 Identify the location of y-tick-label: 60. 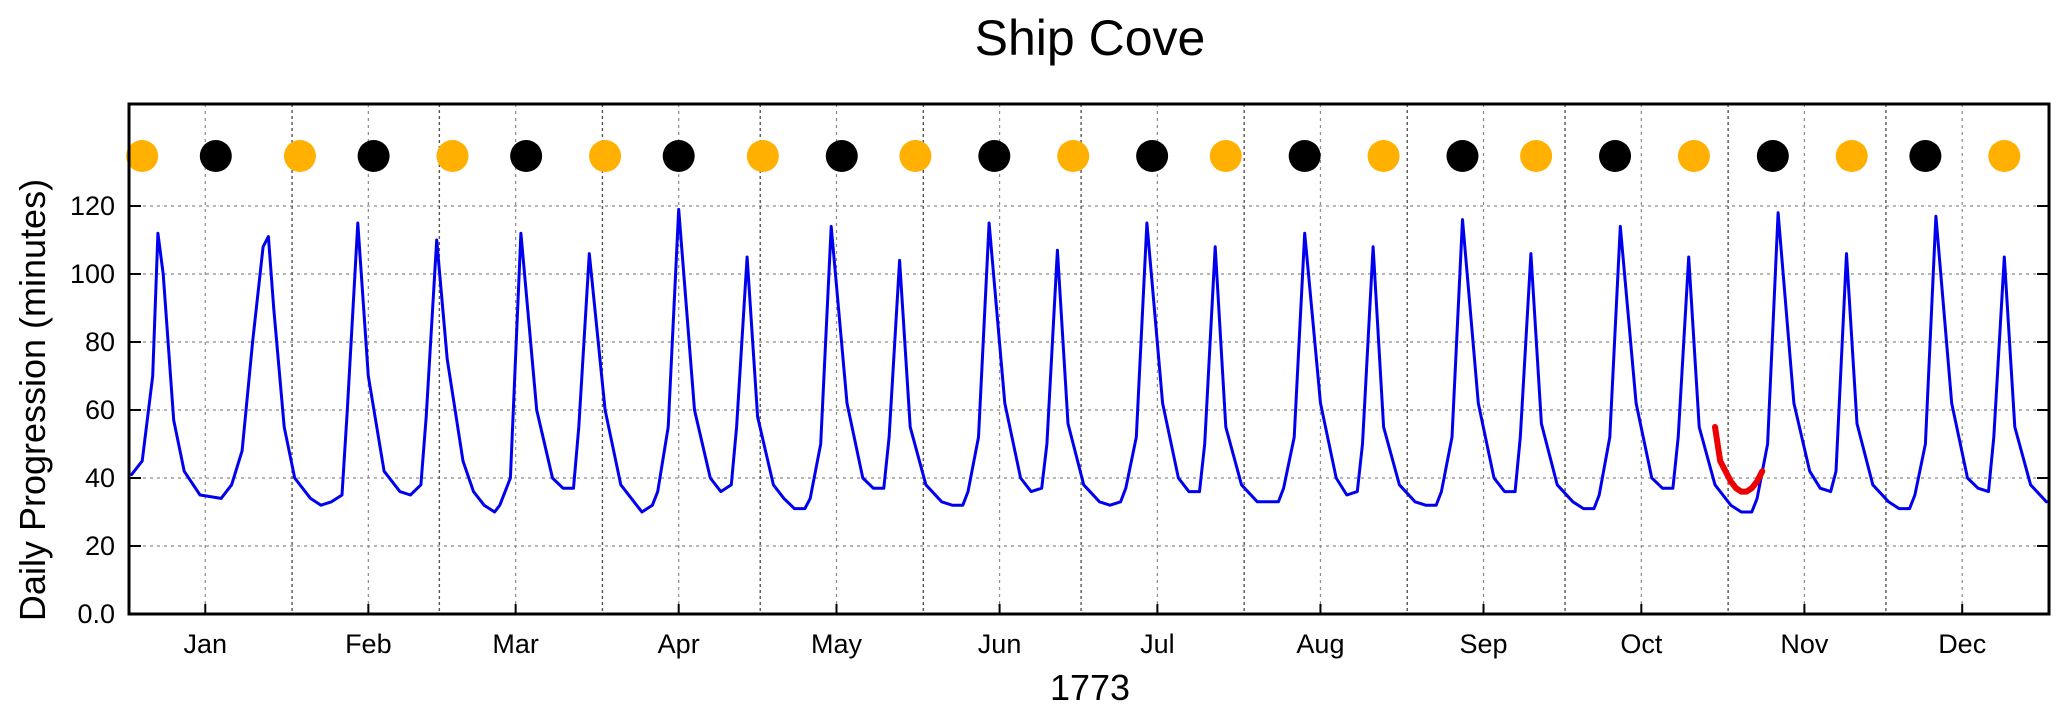
(100, 410).